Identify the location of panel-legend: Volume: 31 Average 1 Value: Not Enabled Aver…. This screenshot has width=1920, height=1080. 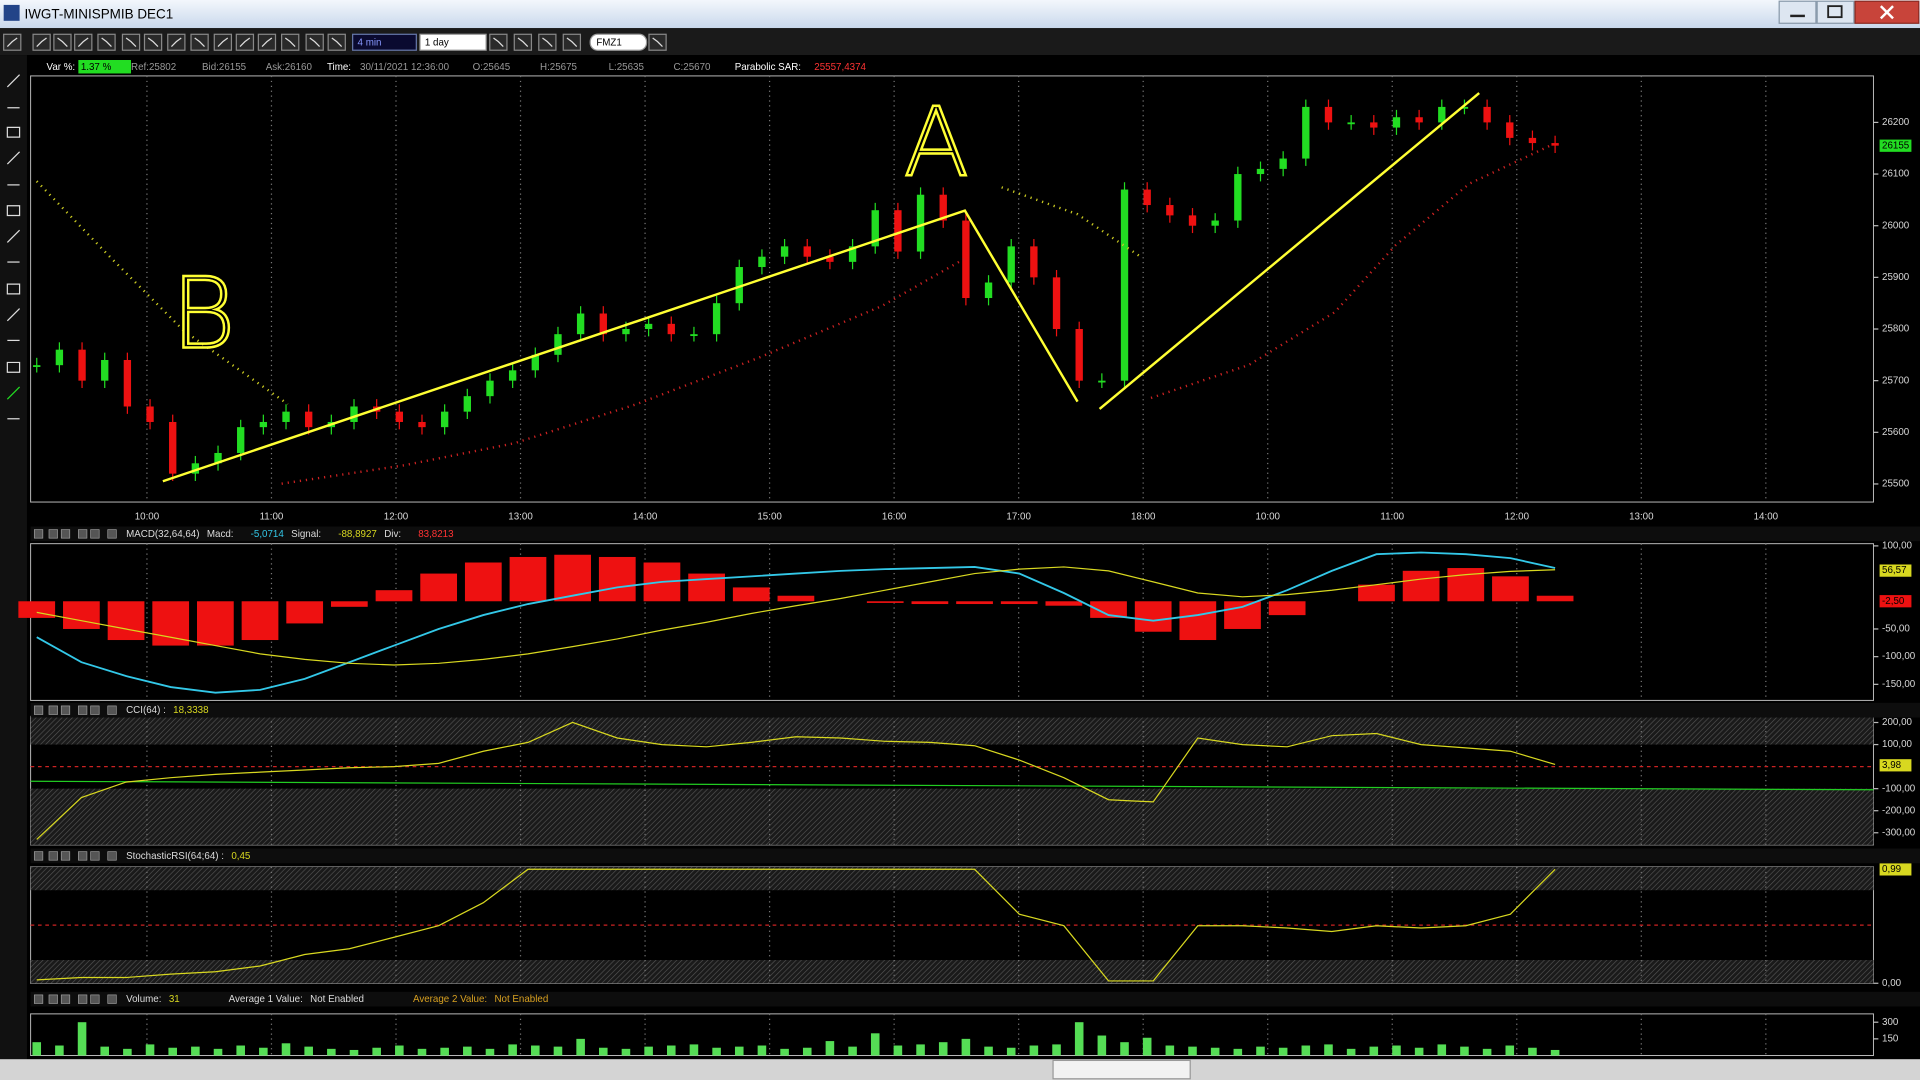
(337, 999).